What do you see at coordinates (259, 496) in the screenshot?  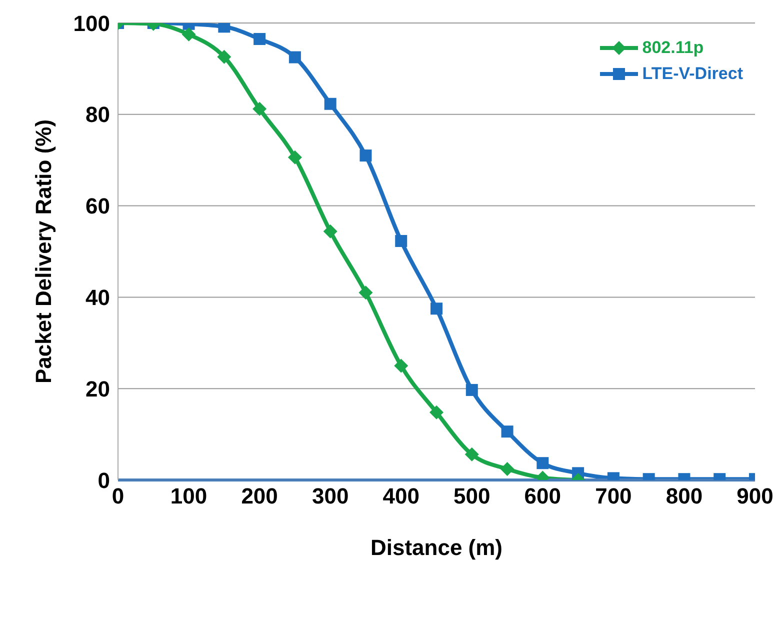 I see `x-tick-label: 200` at bounding box center [259, 496].